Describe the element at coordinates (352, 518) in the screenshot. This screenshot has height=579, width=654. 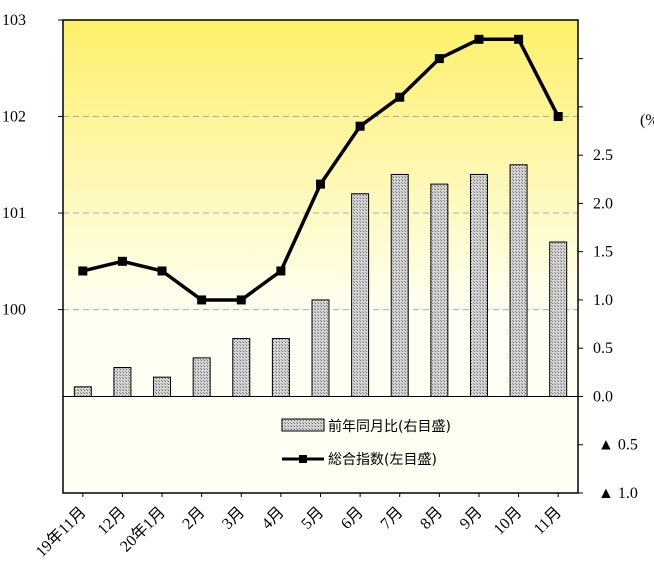
I see `x-tick-label: 6月` at that location.